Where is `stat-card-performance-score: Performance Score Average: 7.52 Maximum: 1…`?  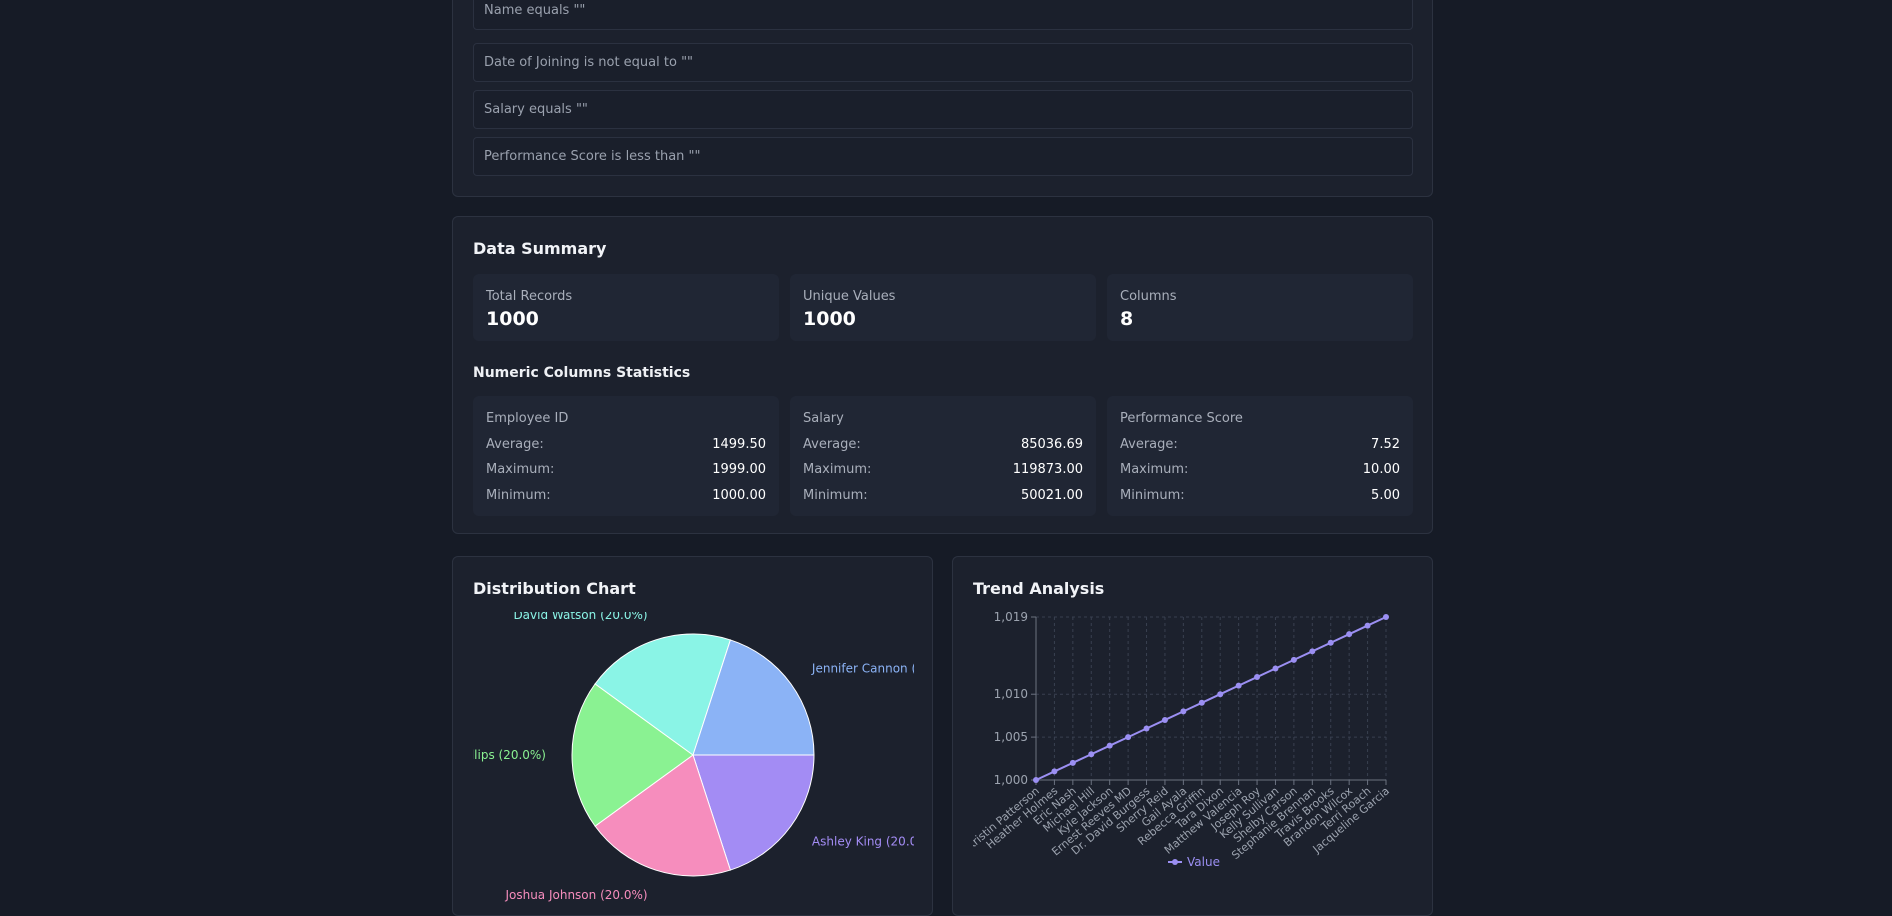 stat-card-performance-score: Performance Score Average: 7.52 Maximum: 1… is located at coordinates (1260, 456).